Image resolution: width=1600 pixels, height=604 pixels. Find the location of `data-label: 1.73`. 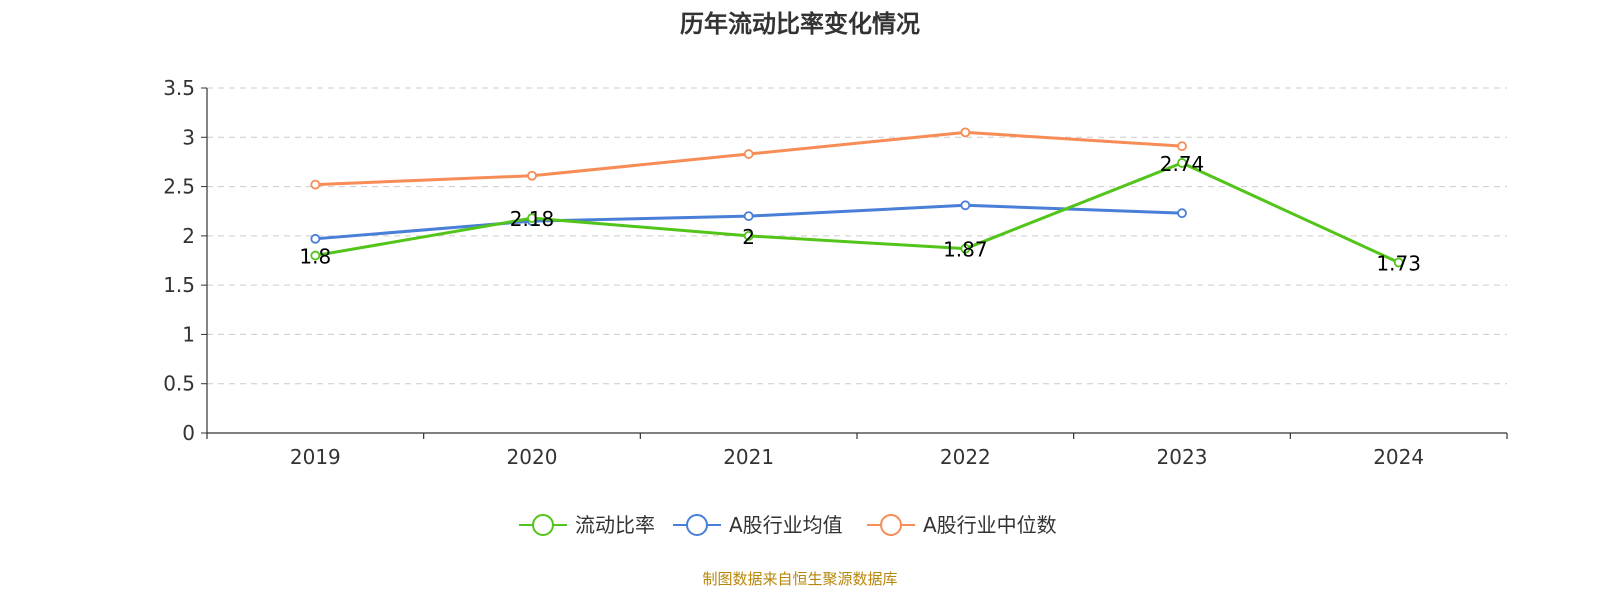

data-label: 1.73 is located at coordinates (1398, 263).